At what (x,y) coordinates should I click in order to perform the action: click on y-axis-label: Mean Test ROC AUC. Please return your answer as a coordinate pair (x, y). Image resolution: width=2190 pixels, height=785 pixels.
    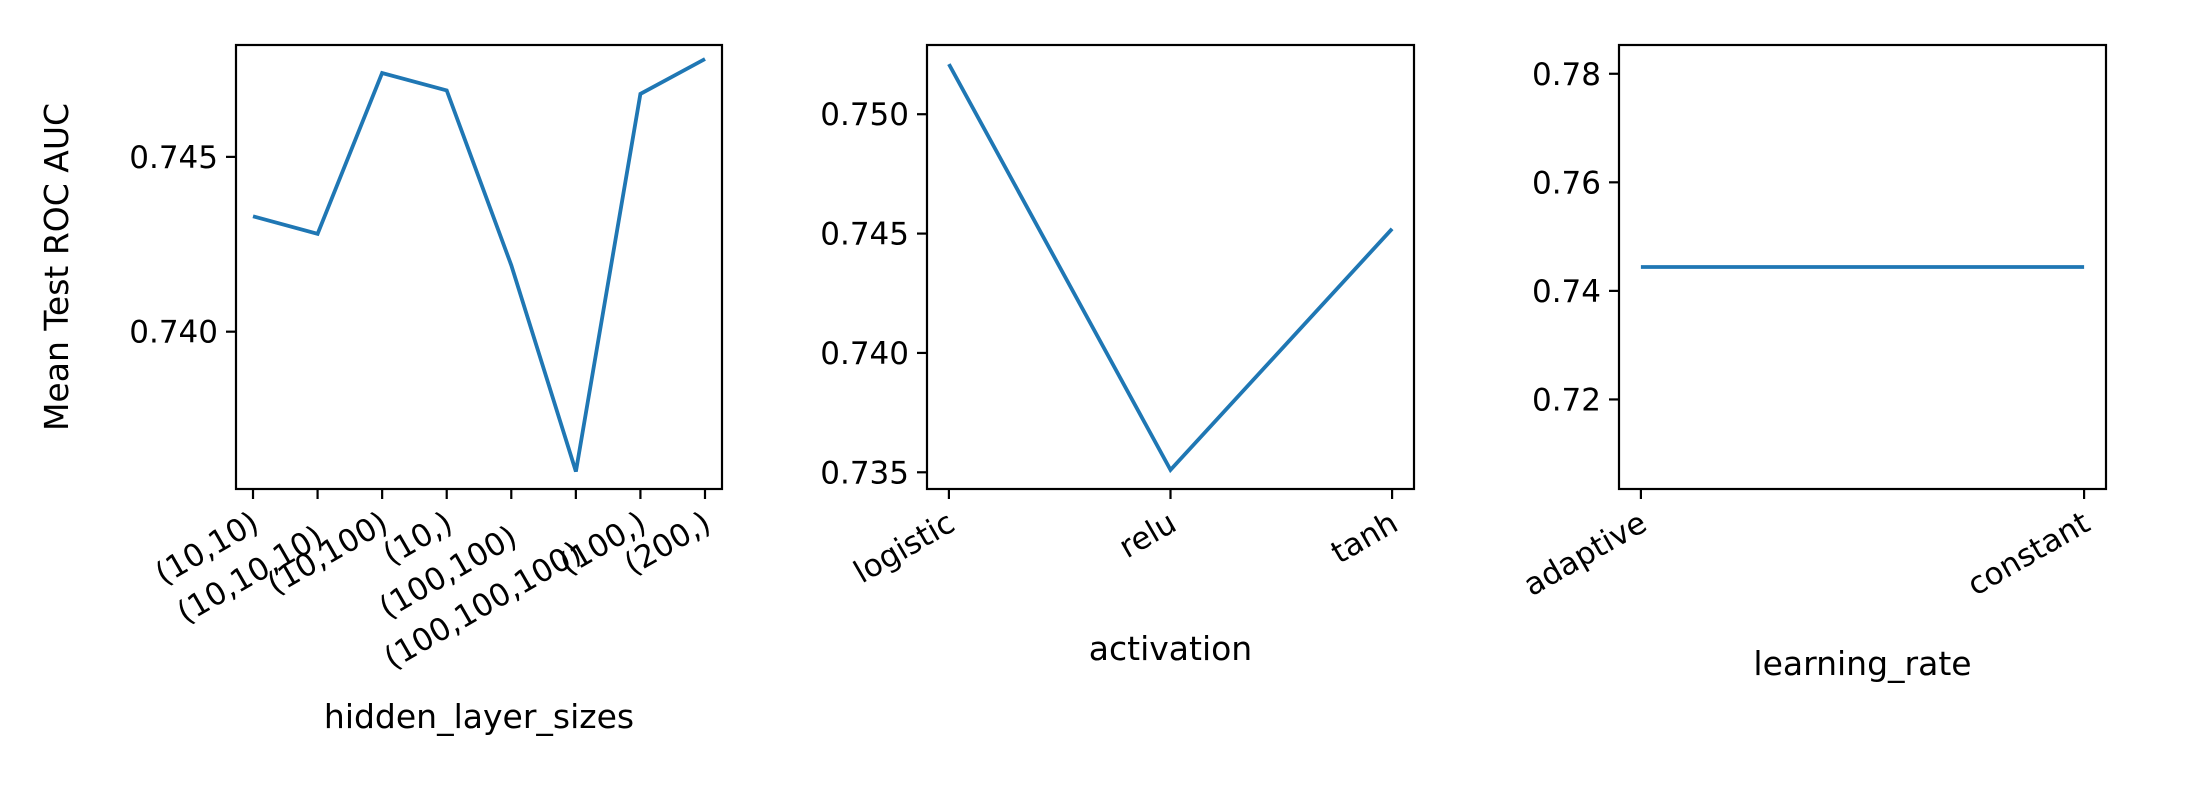
    Looking at the image, I should click on (56, 267).